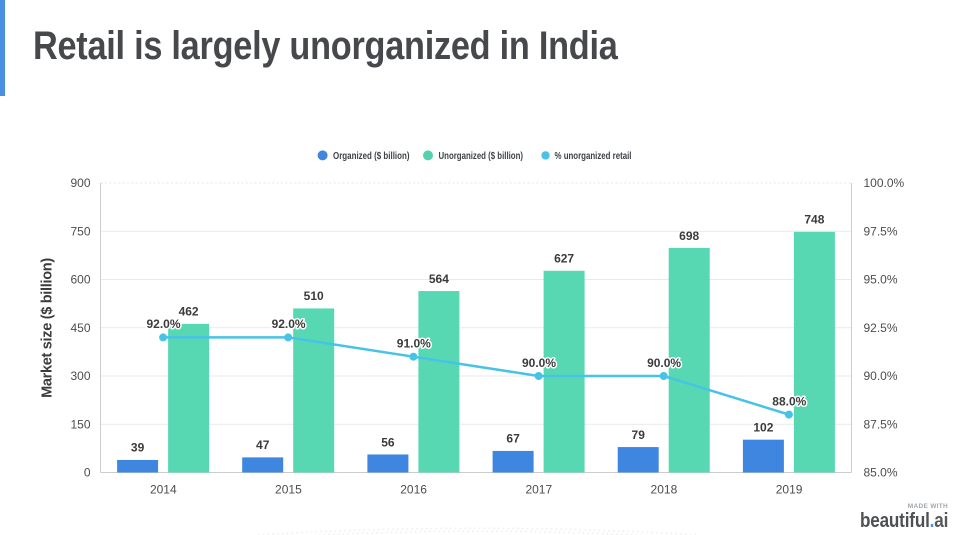 The height and width of the screenshot is (535, 956). What do you see at coordinates (763, 428) in the screenshot?
I see `svg-text: 102` at bounding box center [763, 428].